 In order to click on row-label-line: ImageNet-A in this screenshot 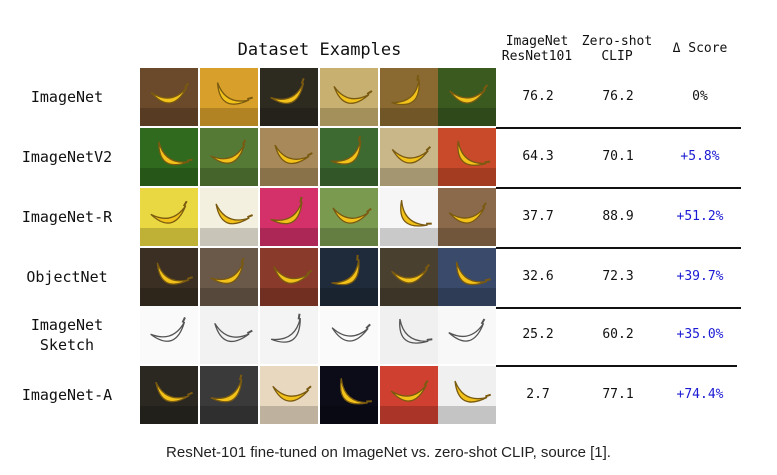, I will do `click(67, 395)`.